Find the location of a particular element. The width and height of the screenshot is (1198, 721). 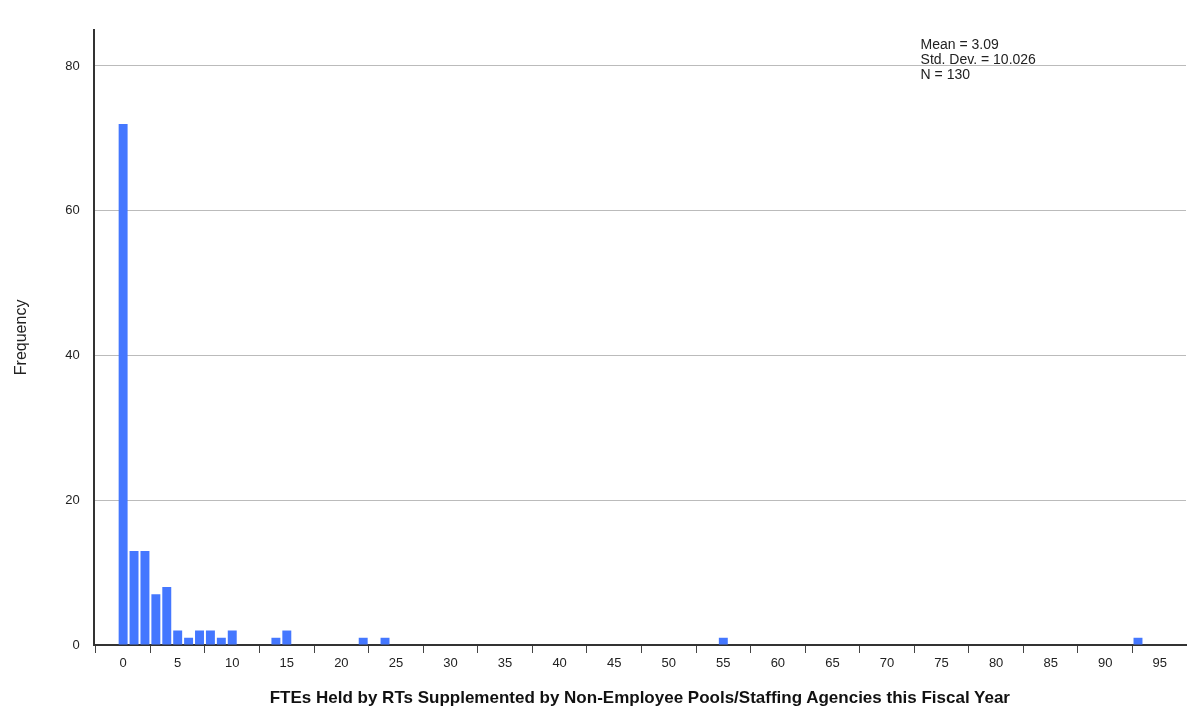

y-tick-label: 0 is located at coordinates (76, 644).